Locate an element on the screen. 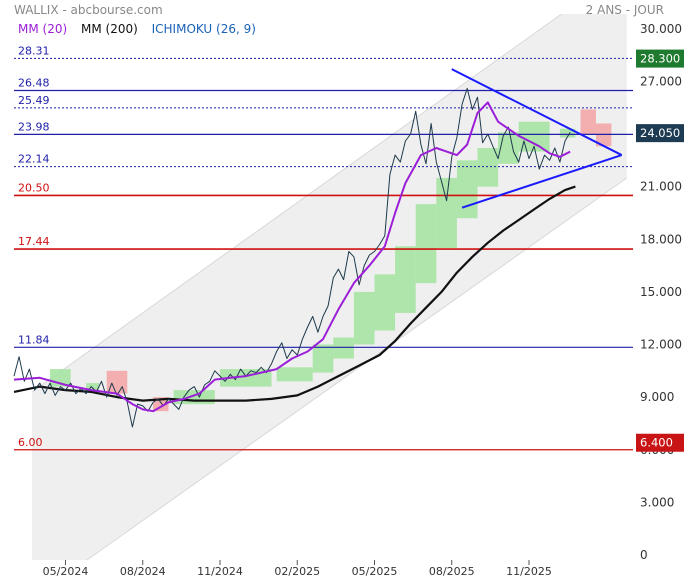  level-label-0: 28.31 is located at coordinates (34, 50).